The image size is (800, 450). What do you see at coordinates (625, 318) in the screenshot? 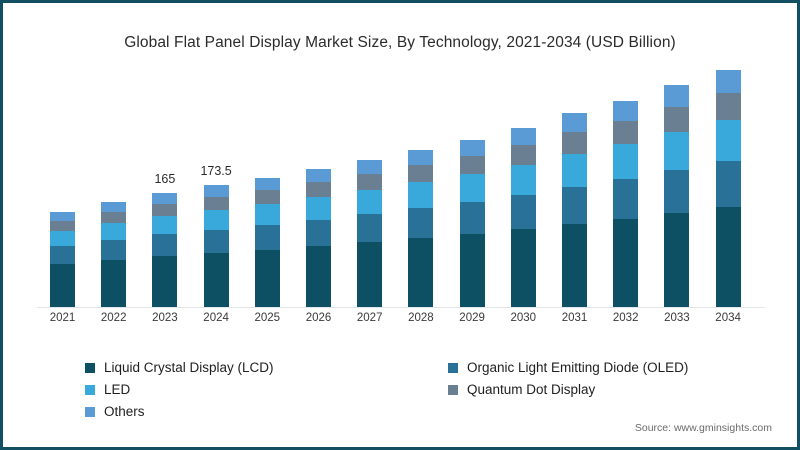
I see `x-axis-tick-2032: 2032` at bounding box center [625, 318].